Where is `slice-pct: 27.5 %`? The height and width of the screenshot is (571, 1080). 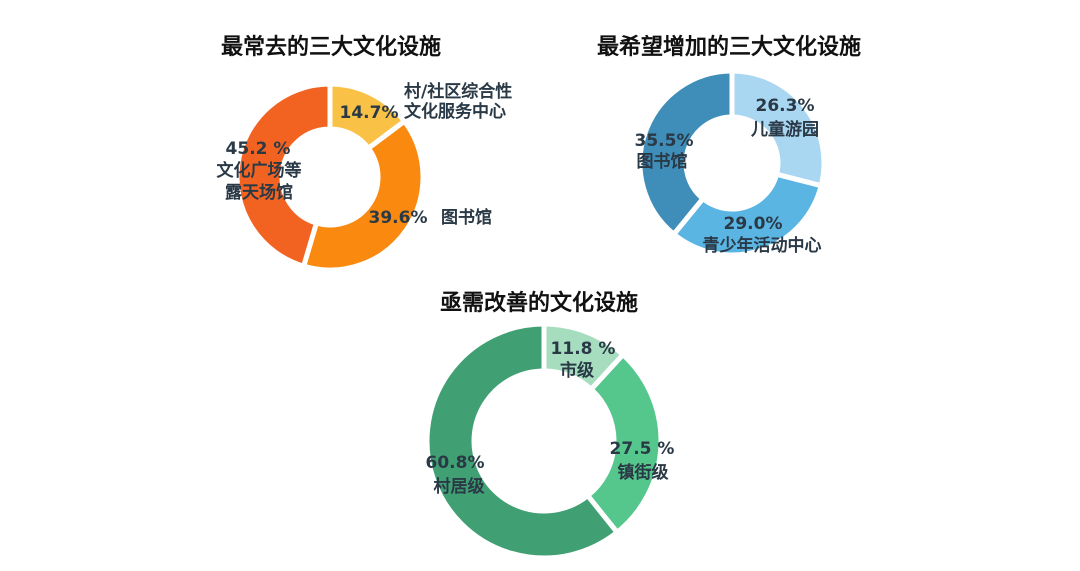 slice-pct: 27.5 % is located at coordinates (642, 449).